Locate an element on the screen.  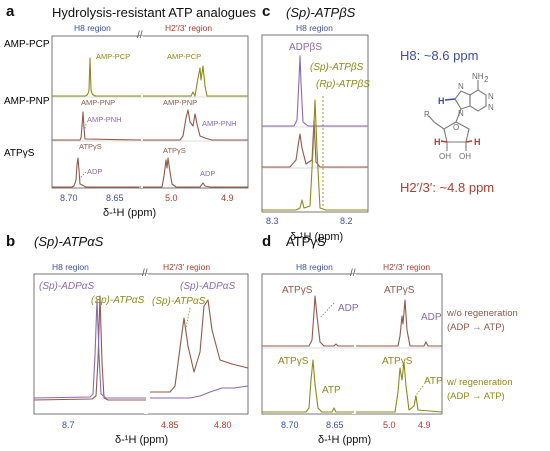
tick-label: 8.3 is located at coordinates (272, 221).